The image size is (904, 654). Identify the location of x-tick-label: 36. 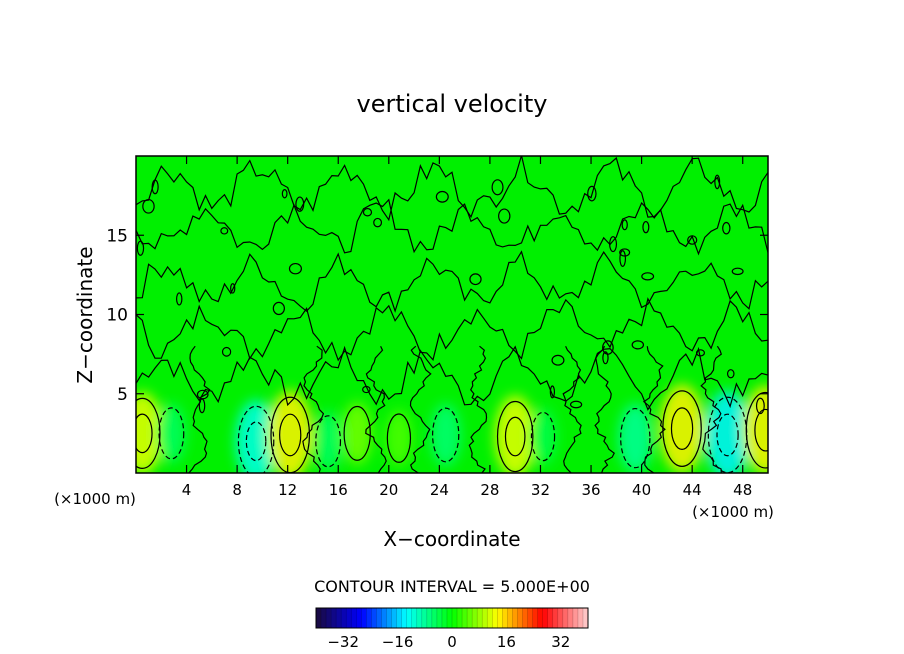
(590, 490).